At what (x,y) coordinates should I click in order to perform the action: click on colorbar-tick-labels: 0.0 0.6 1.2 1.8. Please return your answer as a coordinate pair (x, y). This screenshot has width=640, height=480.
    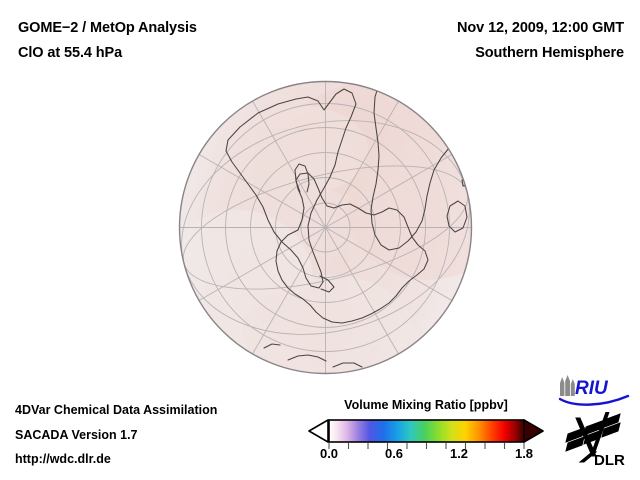
    Looking at the image, I should click on (426, 456).